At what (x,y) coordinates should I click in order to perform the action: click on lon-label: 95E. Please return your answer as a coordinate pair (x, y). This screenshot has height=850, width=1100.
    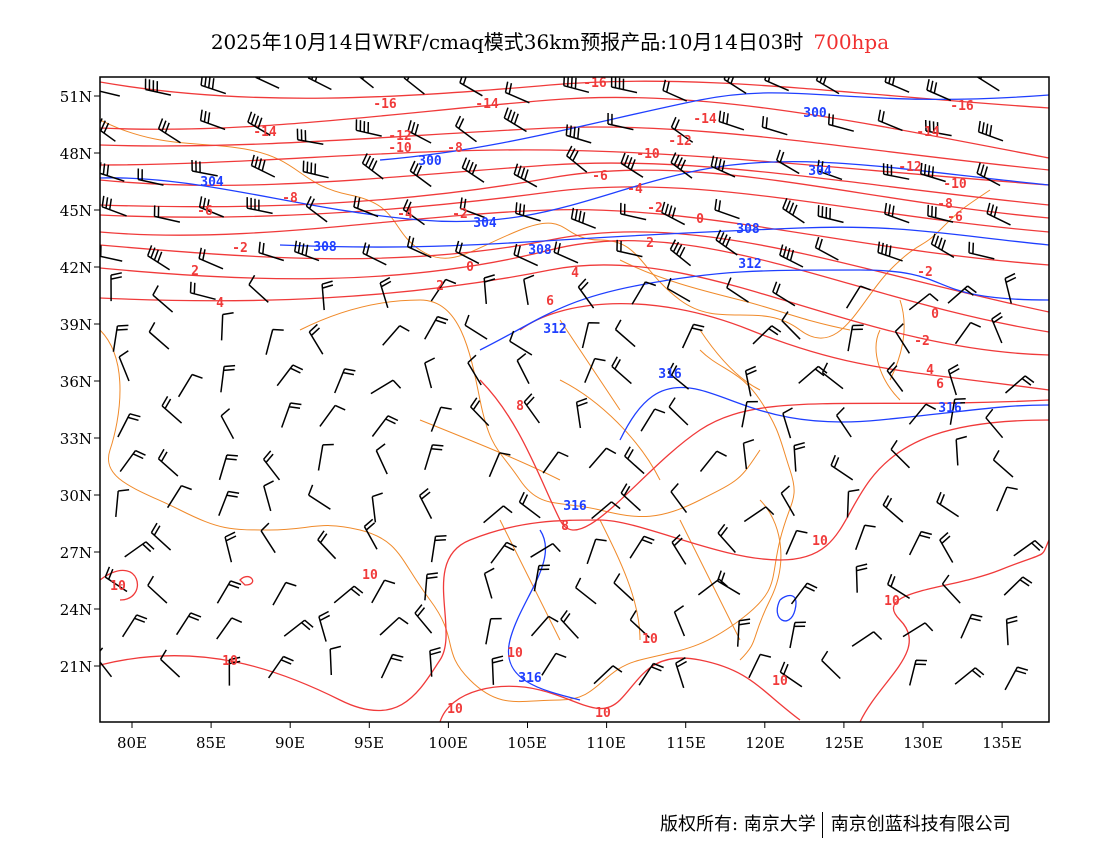
    Looking at the image, I should click on (369, 743).